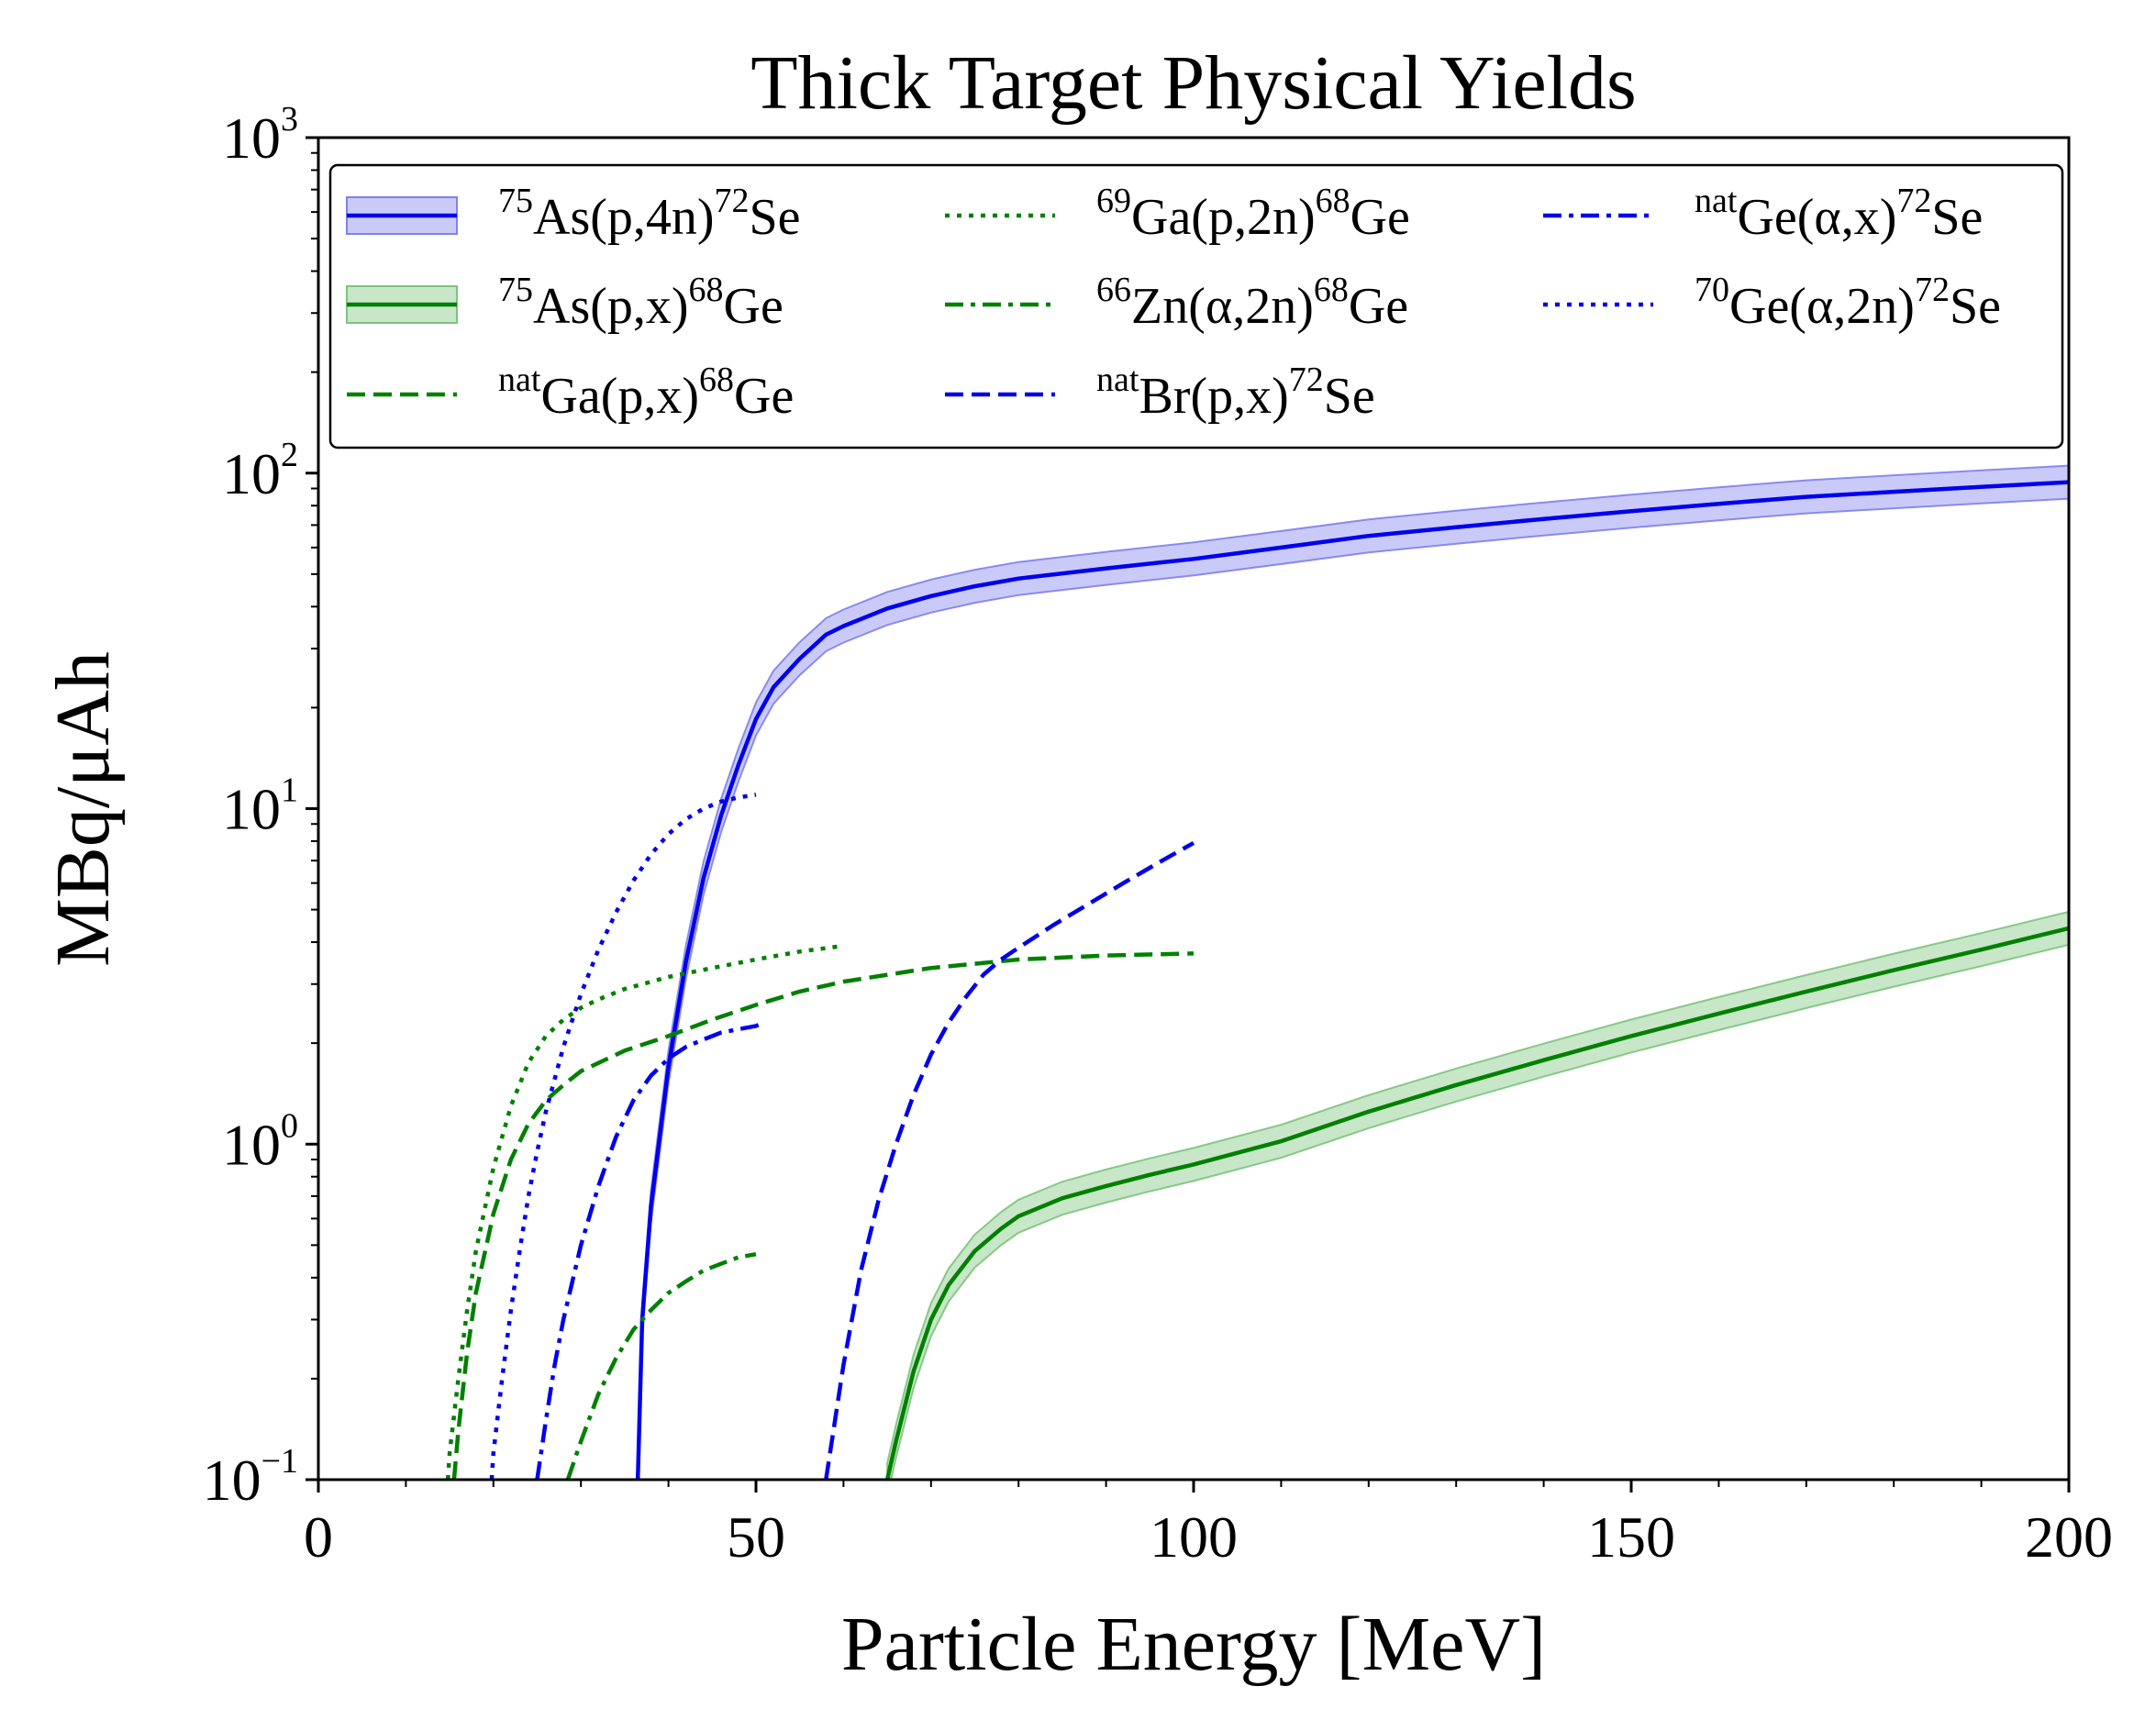  What do you see at coordinates (649, 214) in the screenshot?
I see `legend-label: 75As(p,4n)72Se` at bounding box center [649, 214].